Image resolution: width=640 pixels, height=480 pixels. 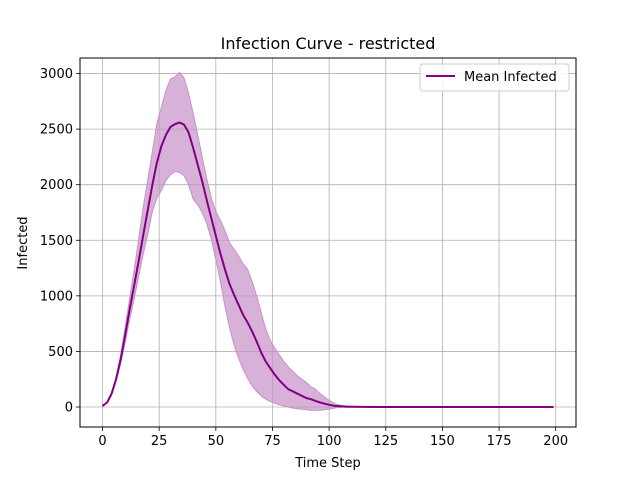 I want to click on legend: Mean Infected, so click(x=494, y=77).